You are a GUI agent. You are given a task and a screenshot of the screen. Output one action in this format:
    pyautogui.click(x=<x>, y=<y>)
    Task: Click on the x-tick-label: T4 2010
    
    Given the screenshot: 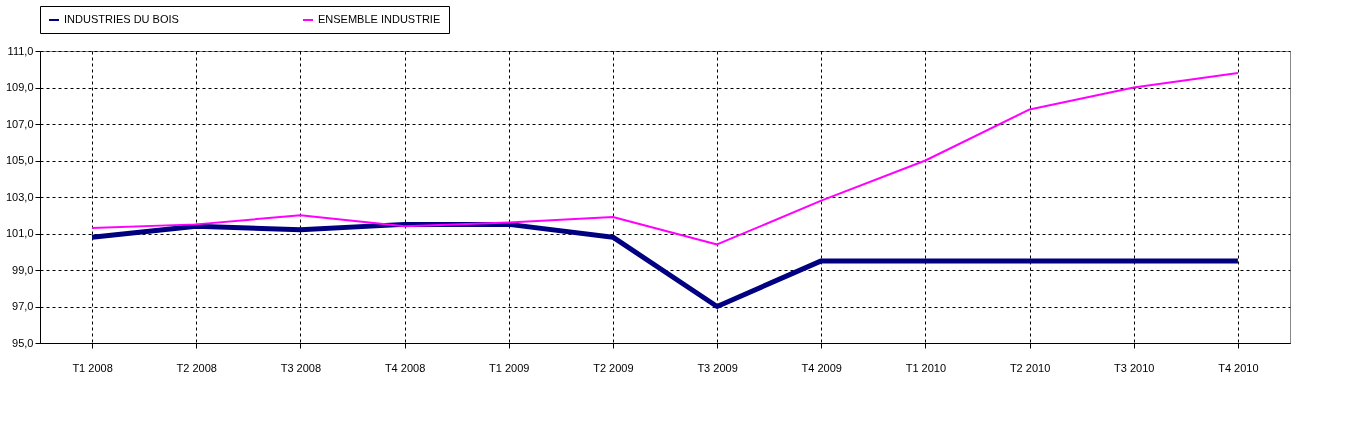 What is the action you would take?
    pyautogui.click(x=1238, y=367)
    